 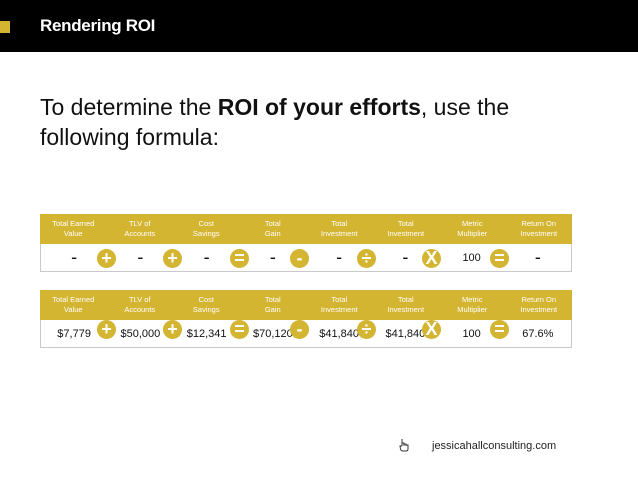 What do you see at coordinates (140, 333) in the screenshot?
I see `value-cell: $50,000` at bounding box center [140, 333].